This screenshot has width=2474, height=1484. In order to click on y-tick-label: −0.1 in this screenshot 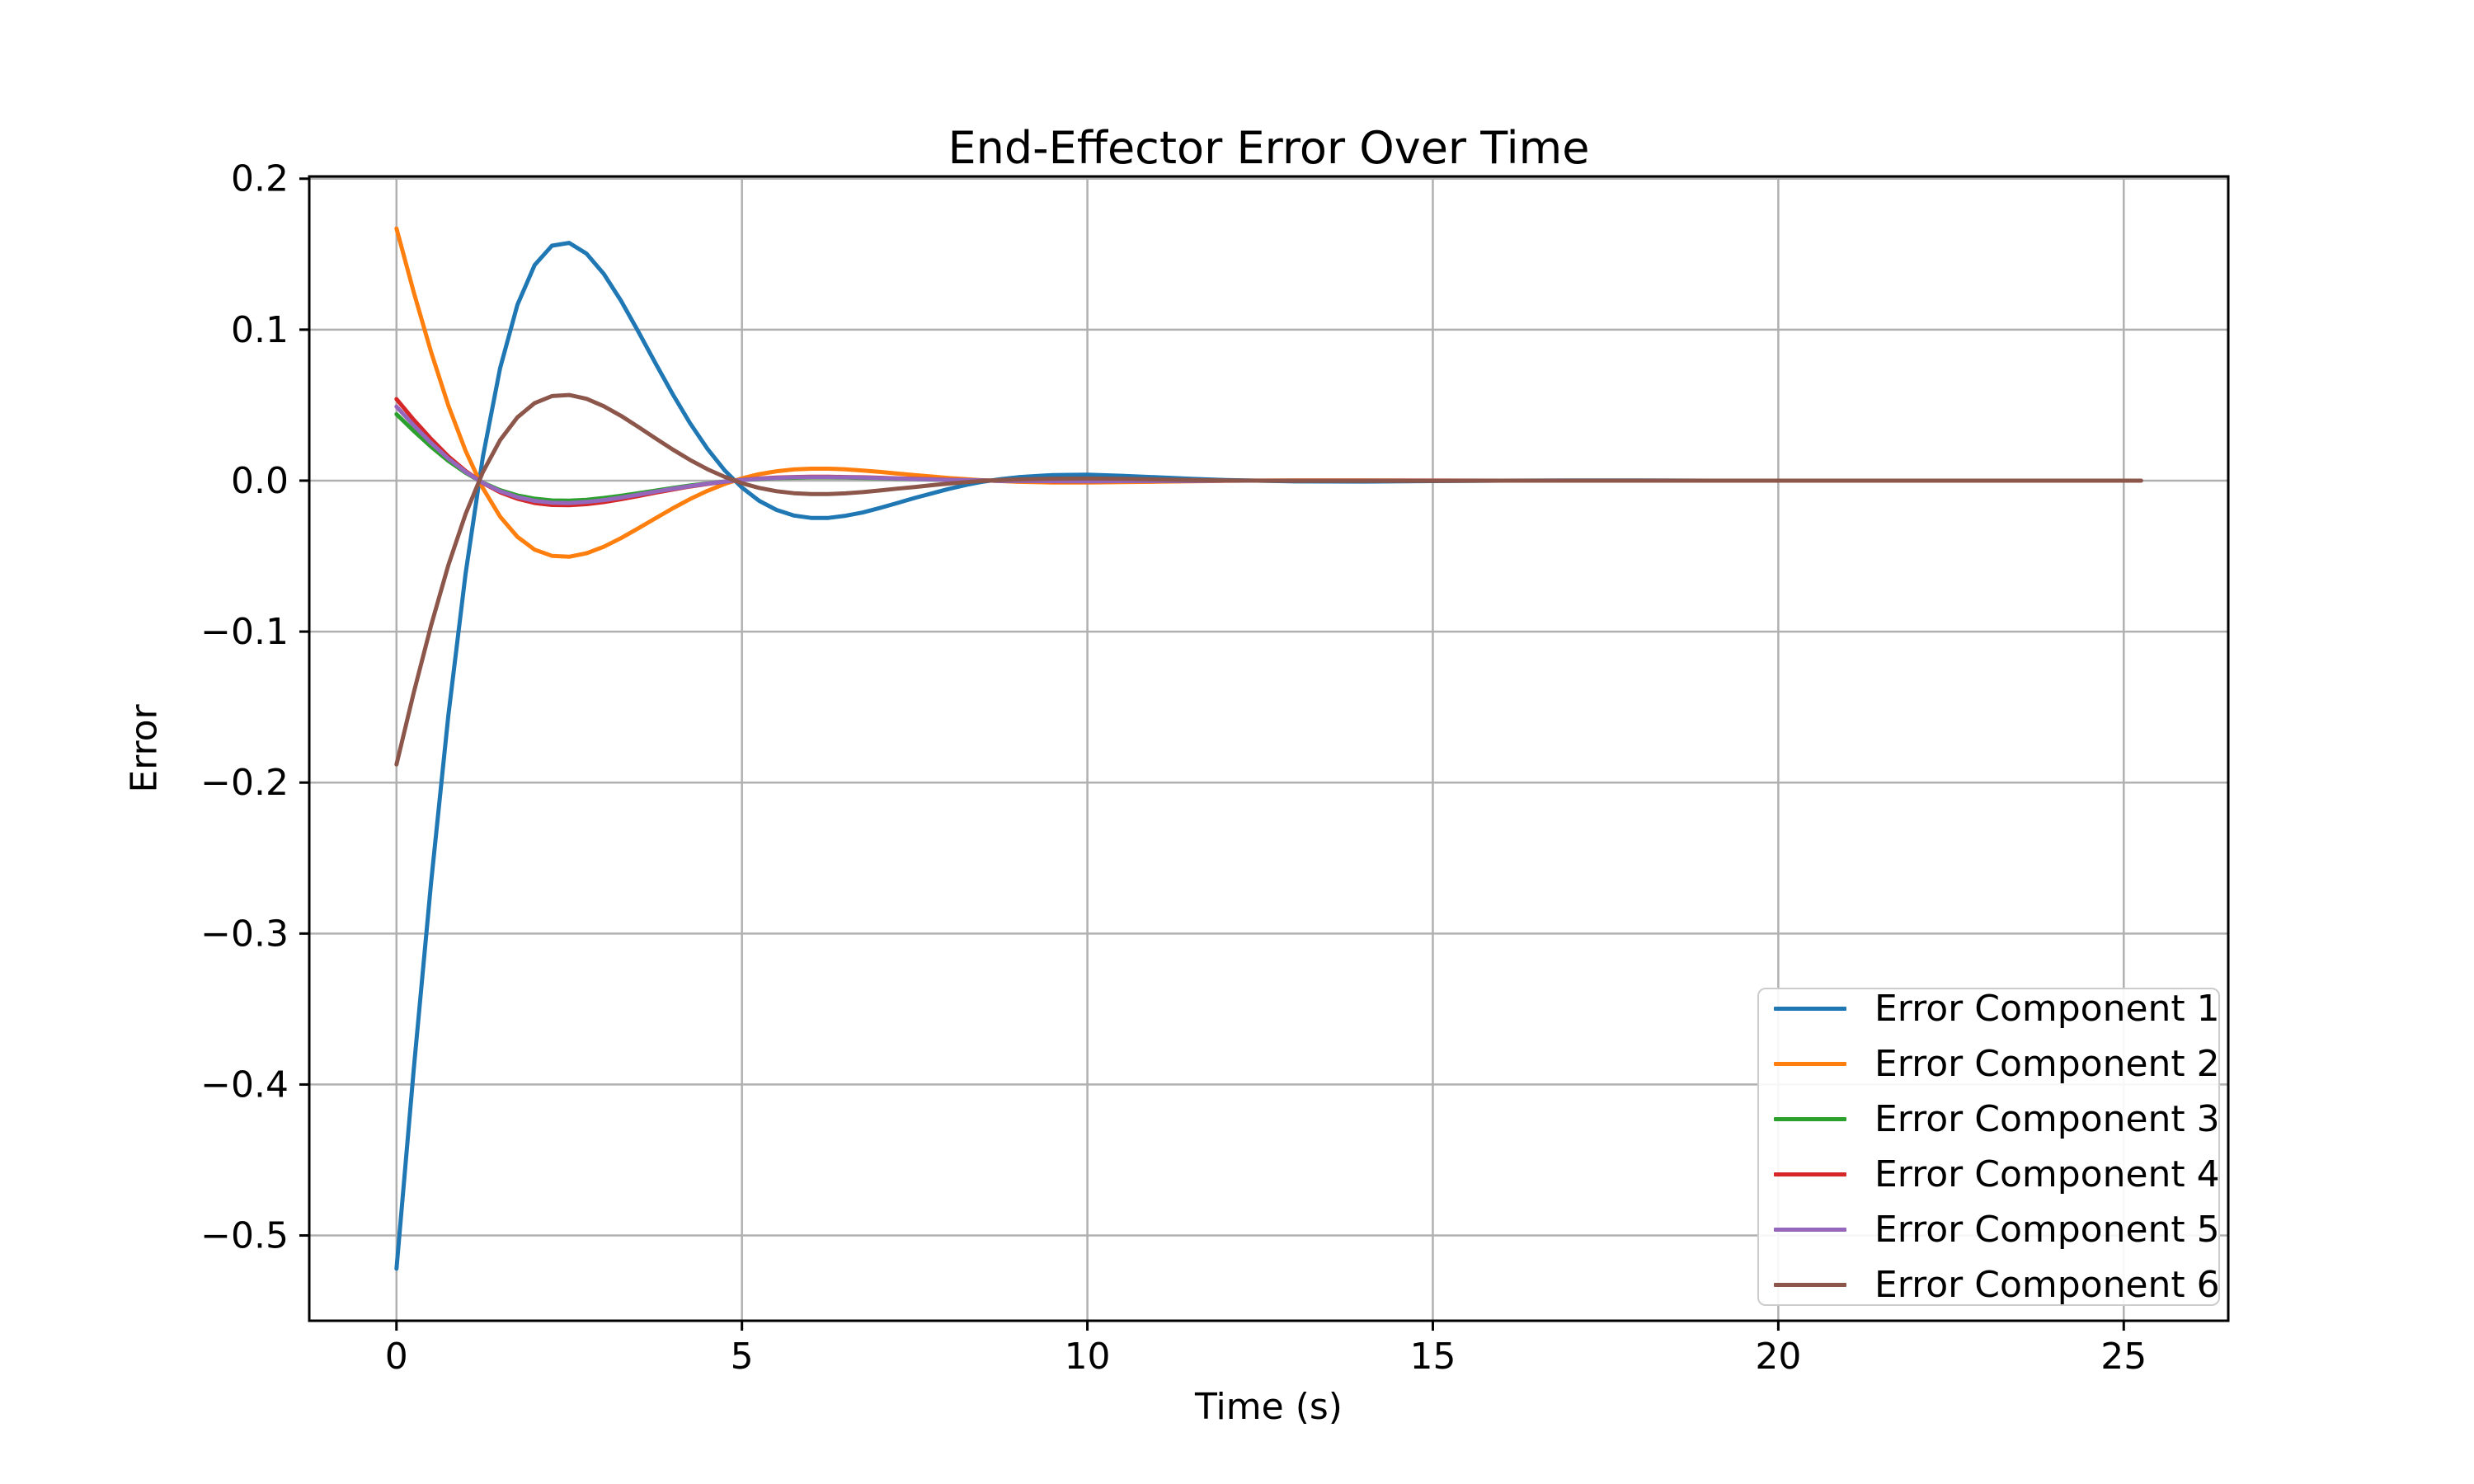, I will do `click(244, 632)`.